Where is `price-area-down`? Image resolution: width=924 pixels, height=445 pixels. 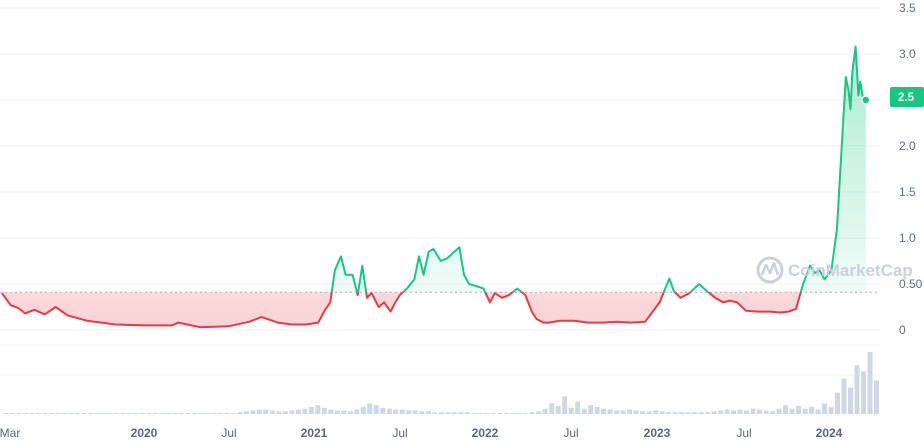
price-area-down is located at coordinates (433, 310).